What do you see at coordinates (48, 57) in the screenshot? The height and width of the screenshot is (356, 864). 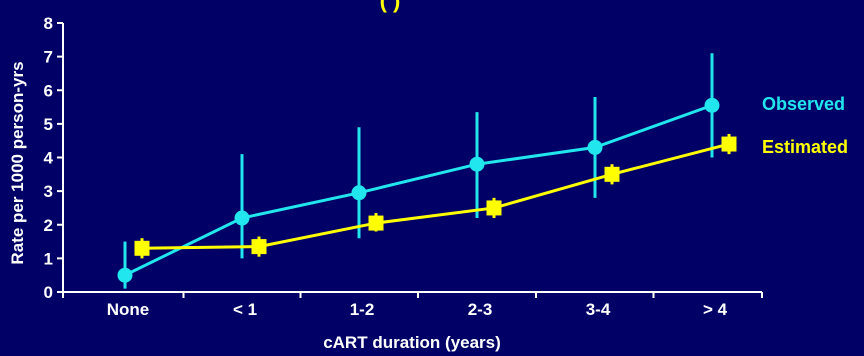 I see `y-tick-label: 7` at bounding box center [48, 57].